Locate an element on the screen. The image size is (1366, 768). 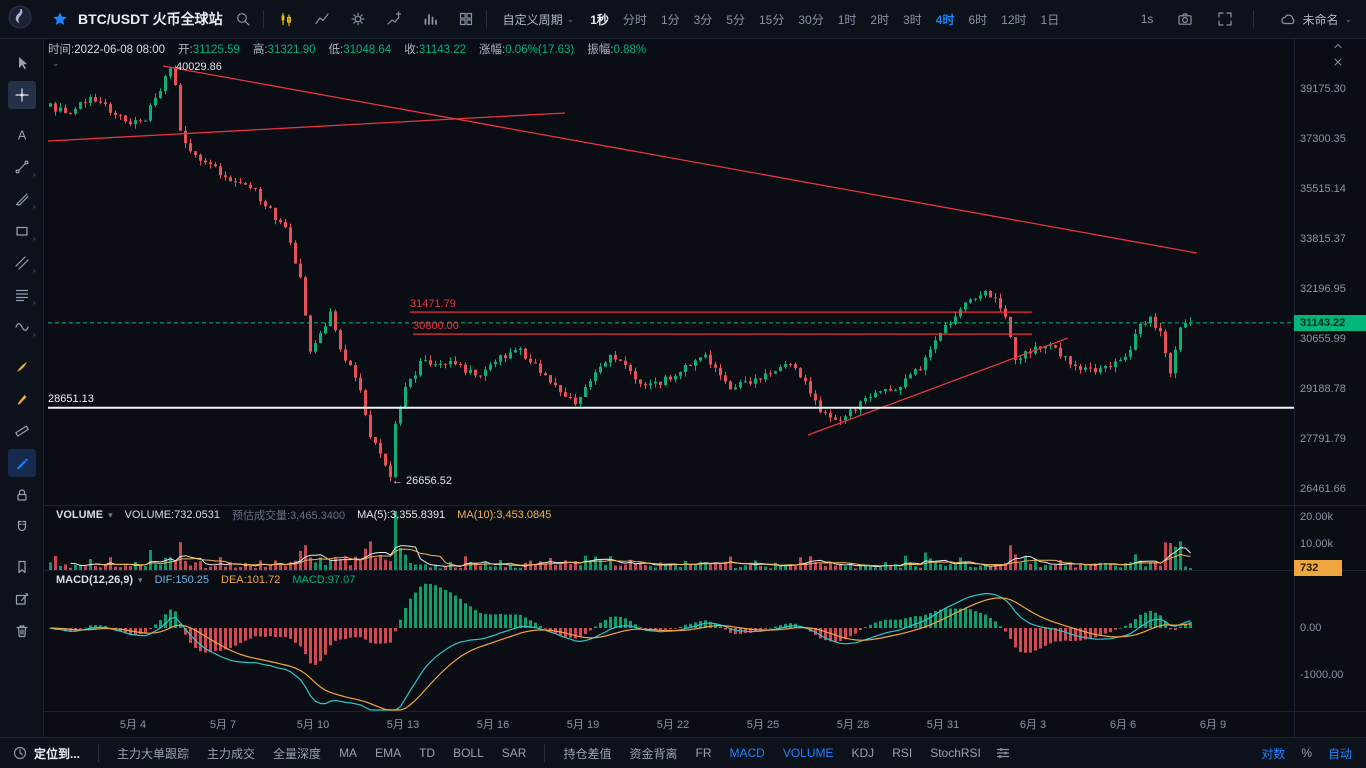
bottom-item-volume: VOLUME is located at coordinates (808, 753).